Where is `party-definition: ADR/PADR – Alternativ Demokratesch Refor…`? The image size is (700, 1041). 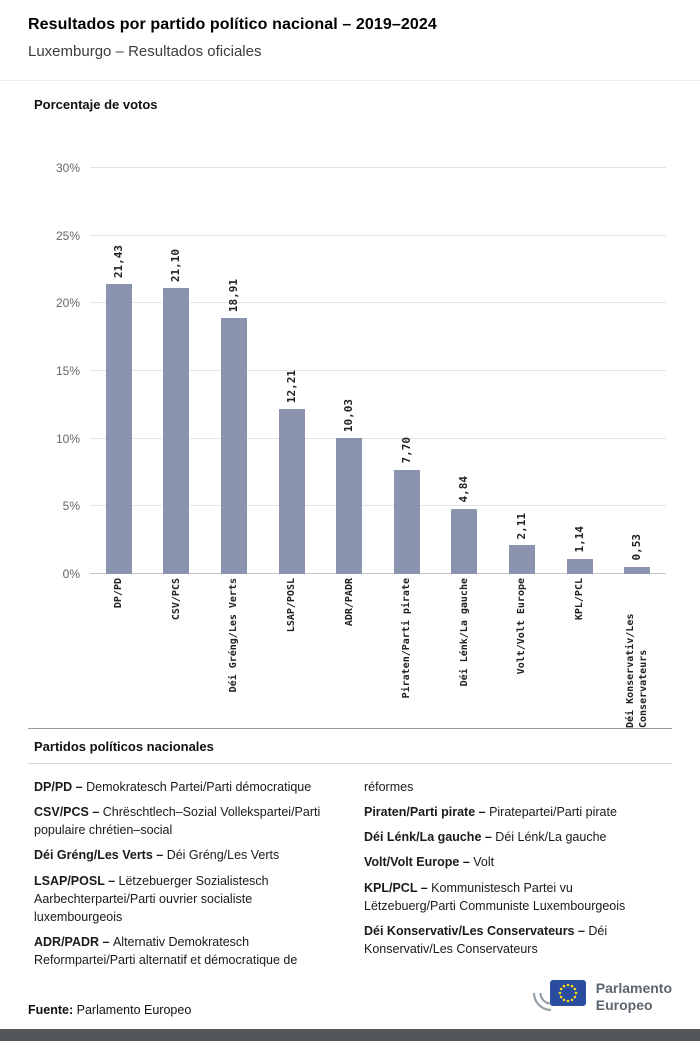 party-definition: ADR/PADR – Alternativ Demokratesch Refor… is located at coordinates (166, 950).